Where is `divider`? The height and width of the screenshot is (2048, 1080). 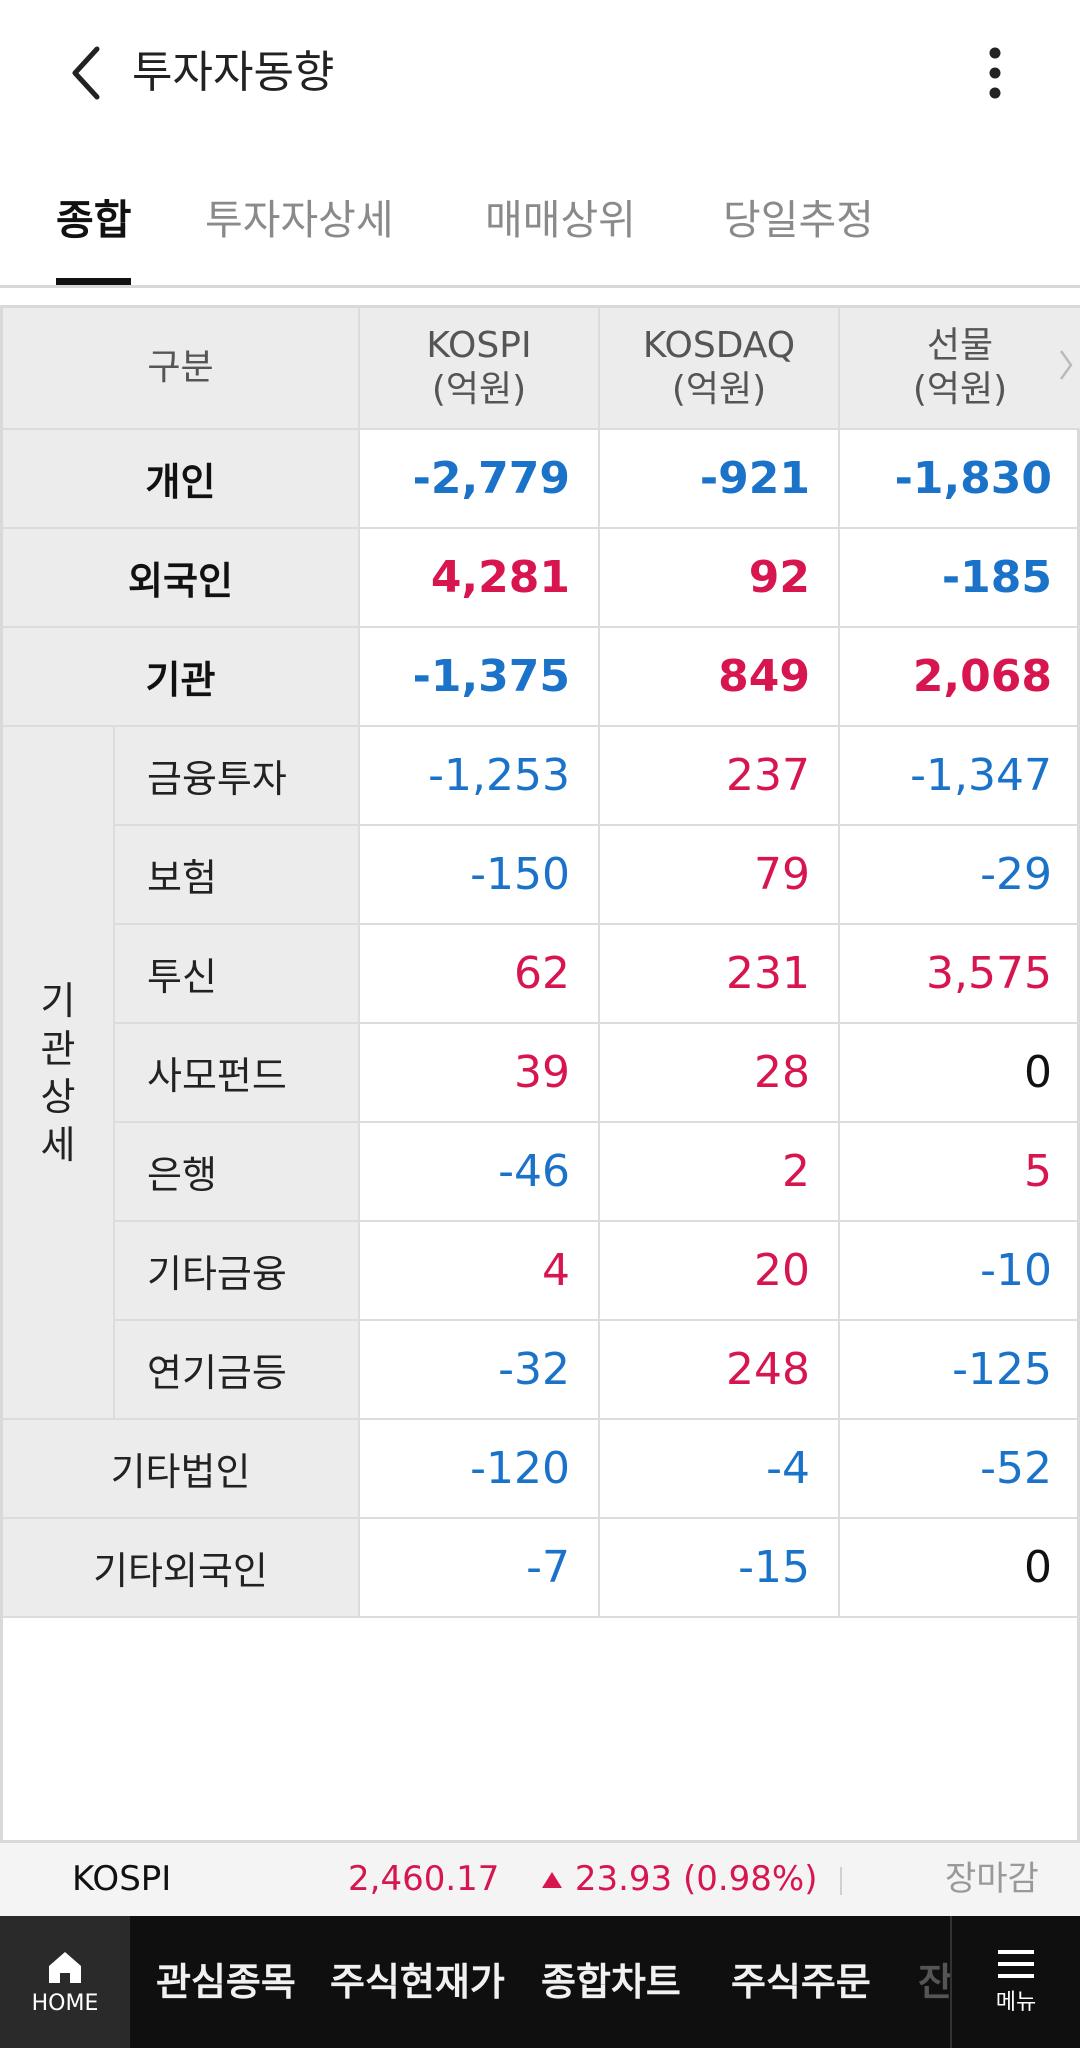 divider is located at coordinates (841, 1881).